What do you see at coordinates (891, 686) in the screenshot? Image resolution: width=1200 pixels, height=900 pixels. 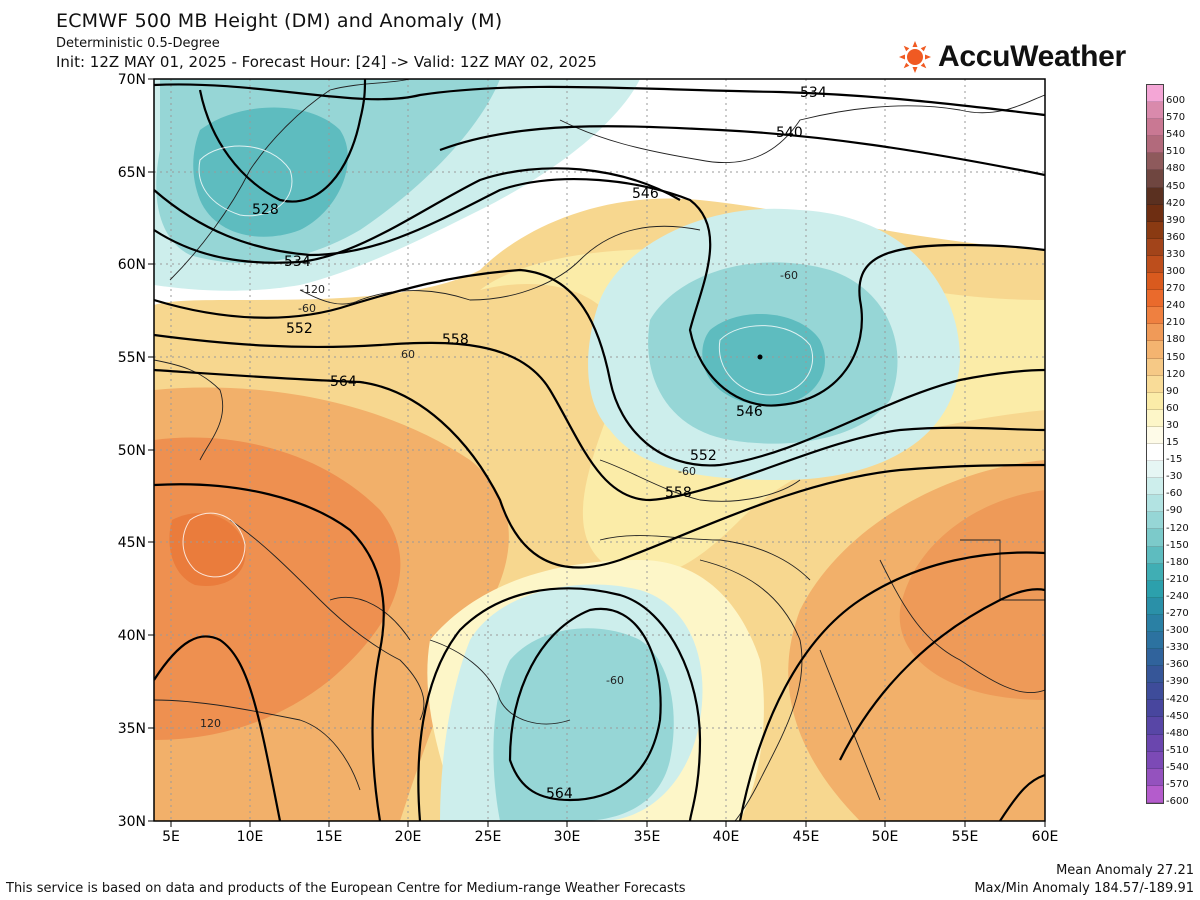 I see `contour-570-east` at bounding box center [891, 686].